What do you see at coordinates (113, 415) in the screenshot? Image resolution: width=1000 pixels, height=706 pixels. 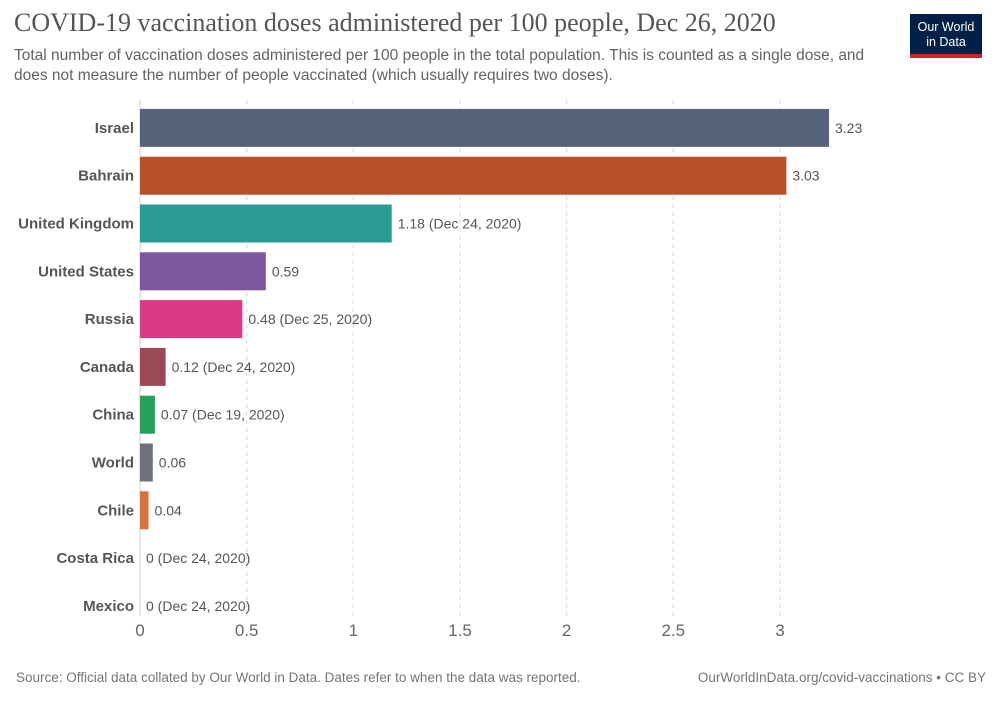 I see `category-label: China` at bounding box center [113, 415].